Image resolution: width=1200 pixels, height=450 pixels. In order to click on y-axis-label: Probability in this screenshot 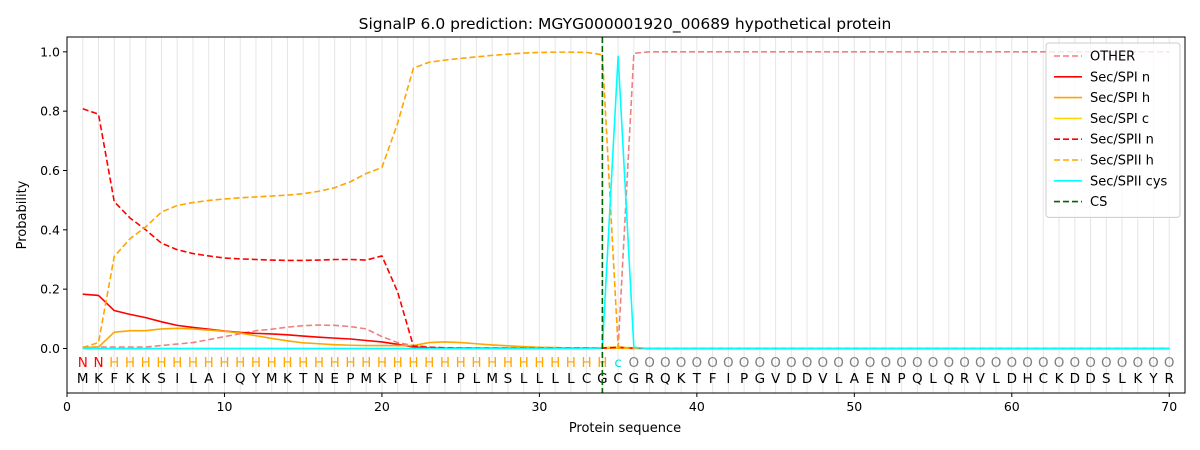, I will do `click(22, 214)`.